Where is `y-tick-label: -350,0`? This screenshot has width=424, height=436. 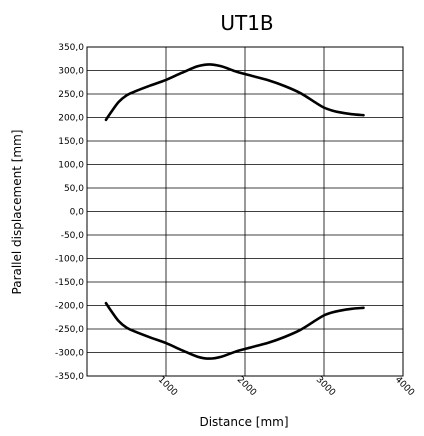
y-tick-label: -350,0 is located at coordinates (69, 377).